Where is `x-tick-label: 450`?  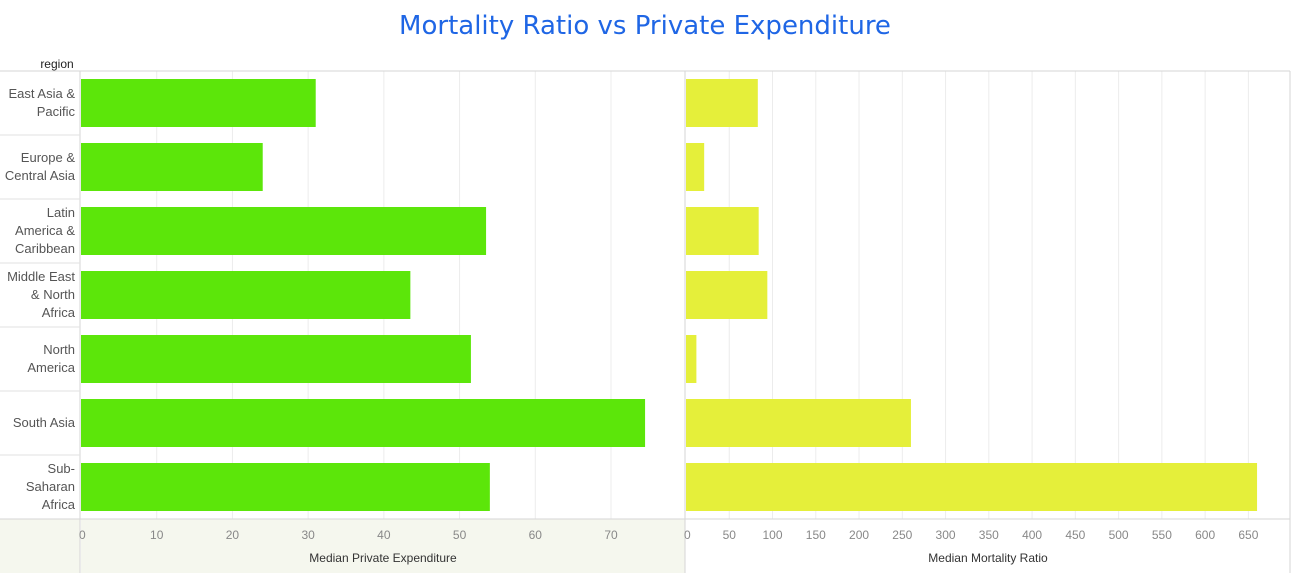 x-tick-label: 450 is located at coordinates (1075, 535).